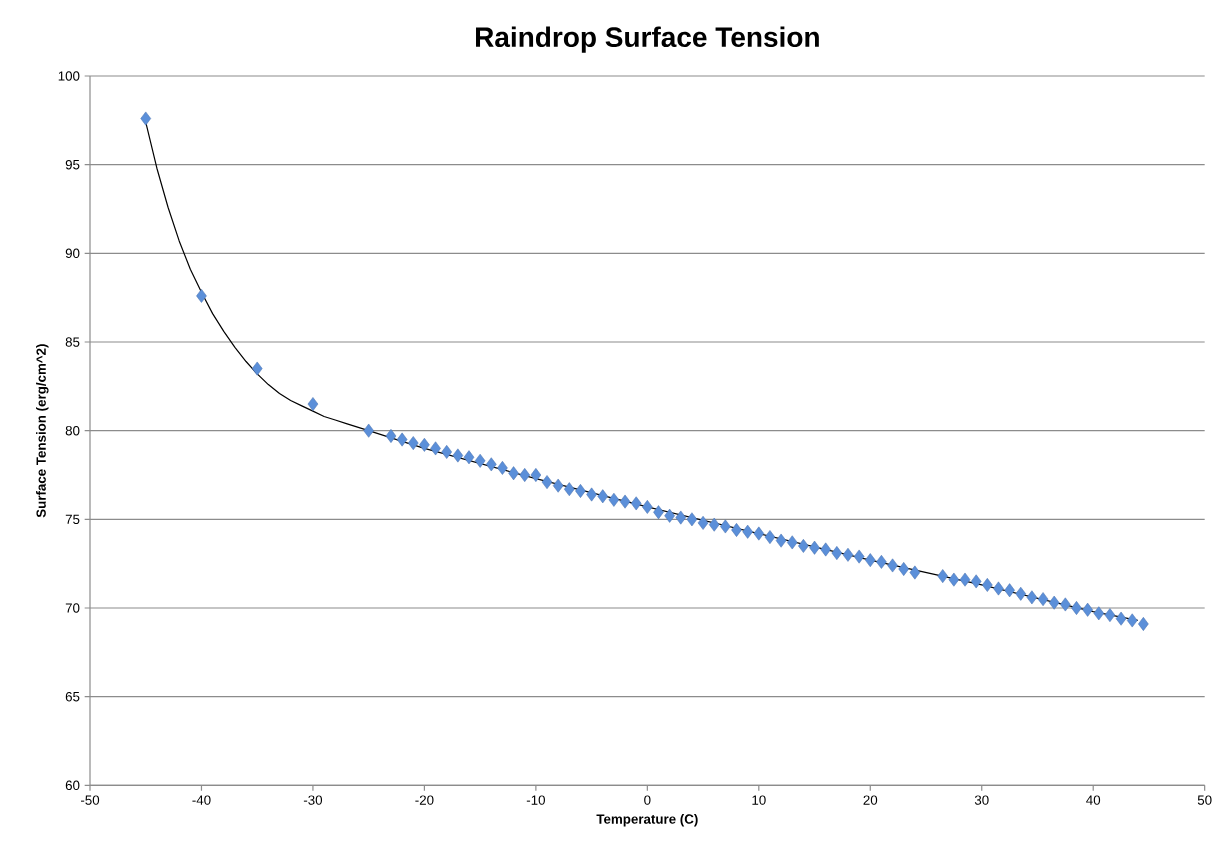 Image resolution: width=1230 pixels, height=861 pixels. Describe the element at coordinates (313, 800) in the screenshot. I see `x-tick-label: -30` at that location.